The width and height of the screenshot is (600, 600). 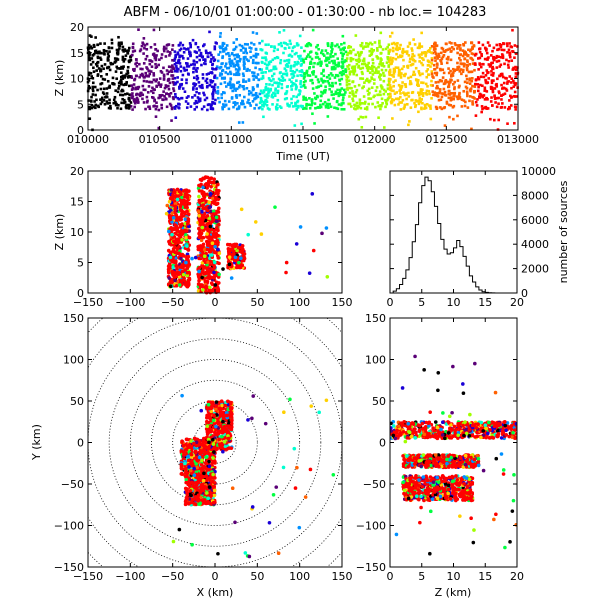 I want to click on plan-view-point, so click(x=211, y=431).